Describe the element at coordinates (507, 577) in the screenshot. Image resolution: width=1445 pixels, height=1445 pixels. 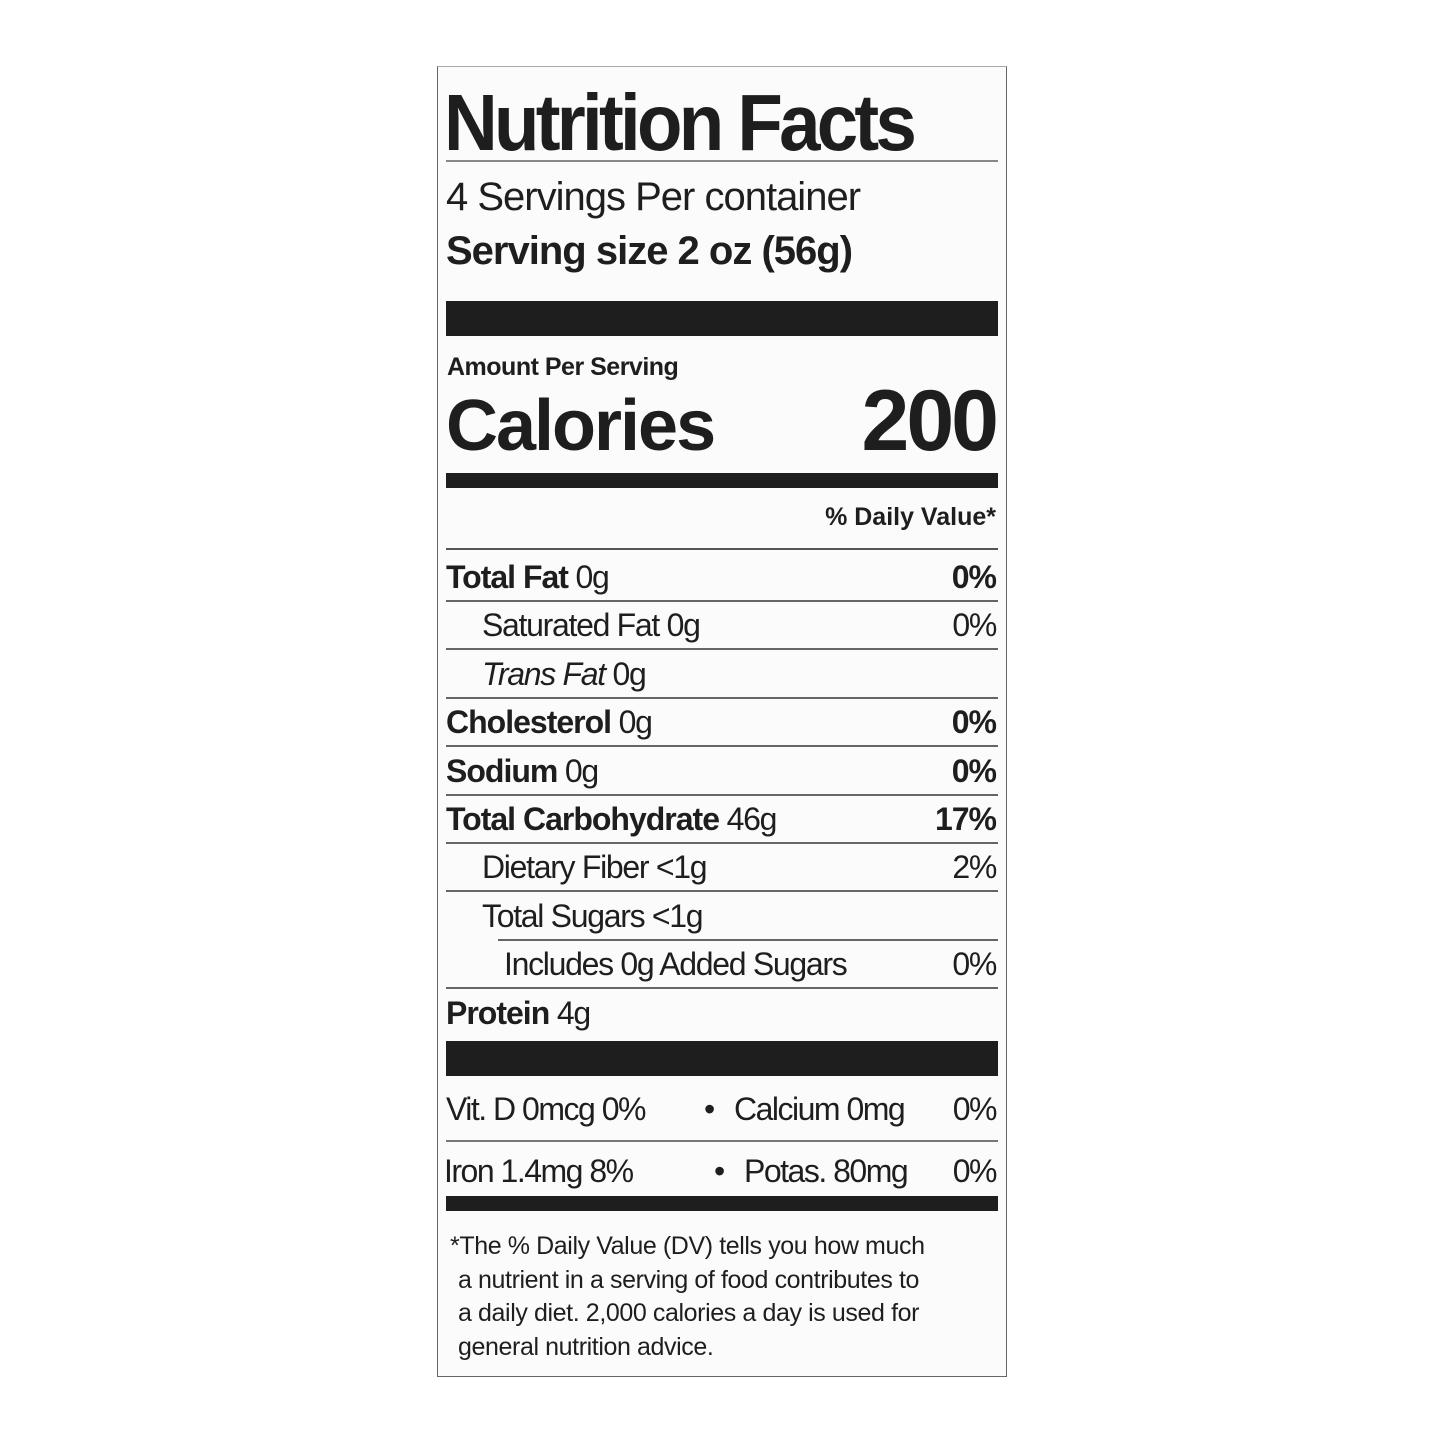
I see `nutrient-name: Total Fat` at that location.